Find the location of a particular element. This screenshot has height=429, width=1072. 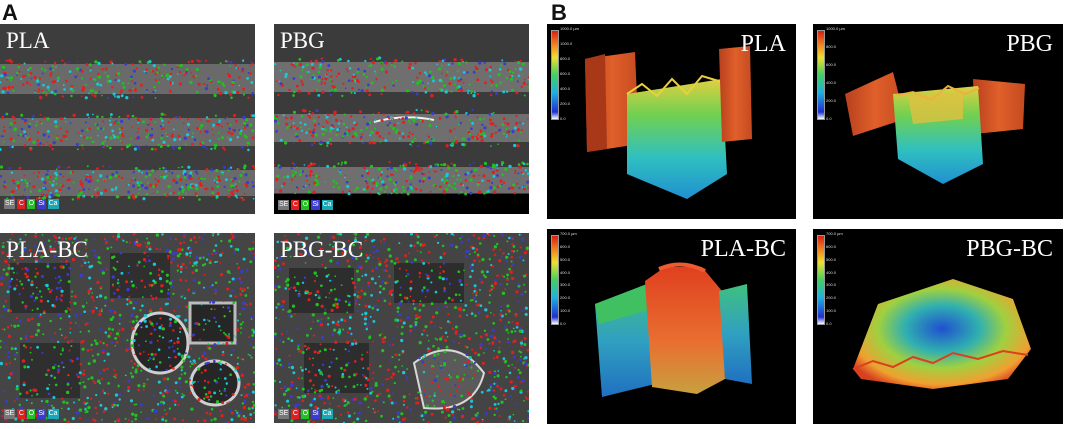

legend-si: Si is located at coordinates (41, 204).